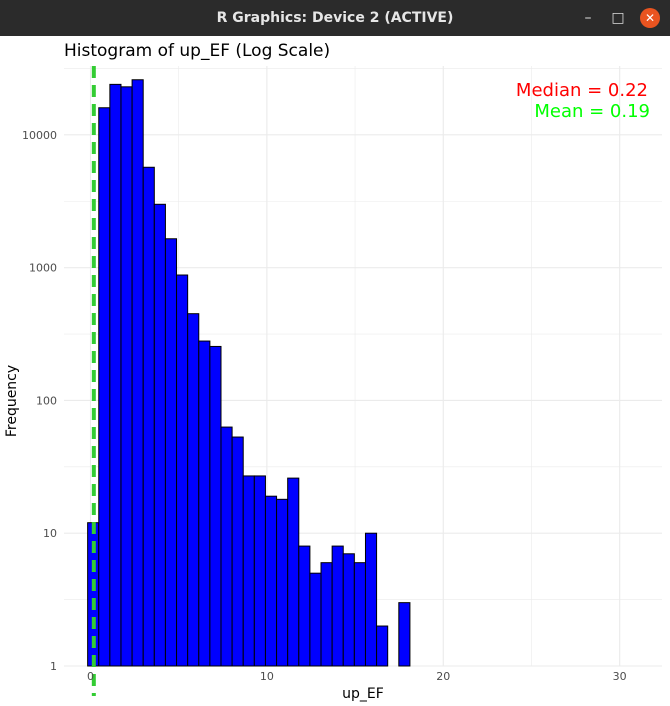  What do you see at coordinates (197, 51) in the screenshot?
I see `chart-title: Histogram of up_EF (Log Scale)` at bounding box center [197, 51].